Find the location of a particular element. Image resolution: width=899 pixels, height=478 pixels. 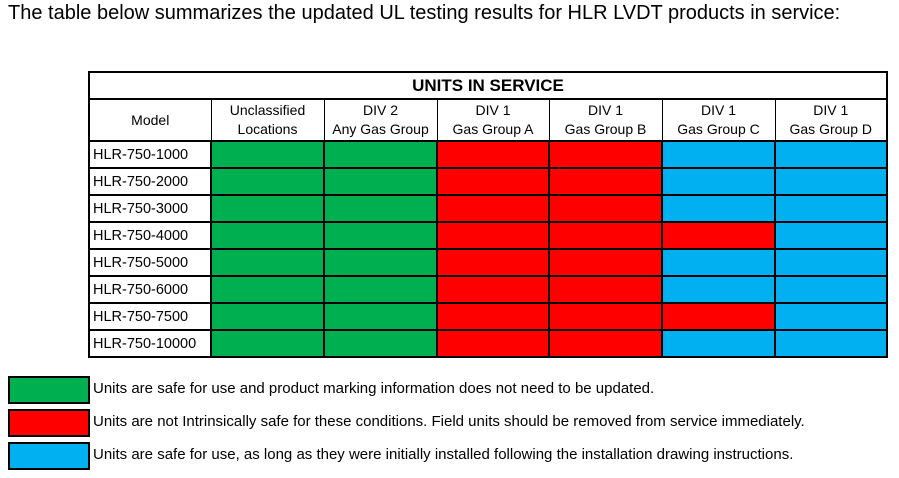

table-row: HLR-750-2000 is located at coordinates (488, 181).